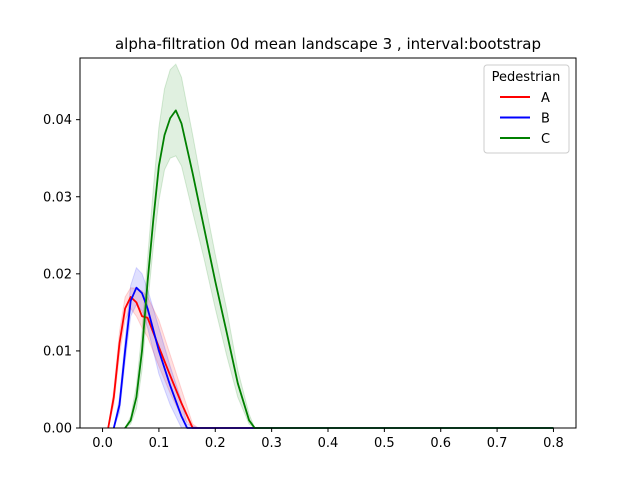 The height and width of the screenshot is (480, 640). Describe the element at coordinates (545, 139) in the screenshot. I see `legend-label-c: C` at that location.